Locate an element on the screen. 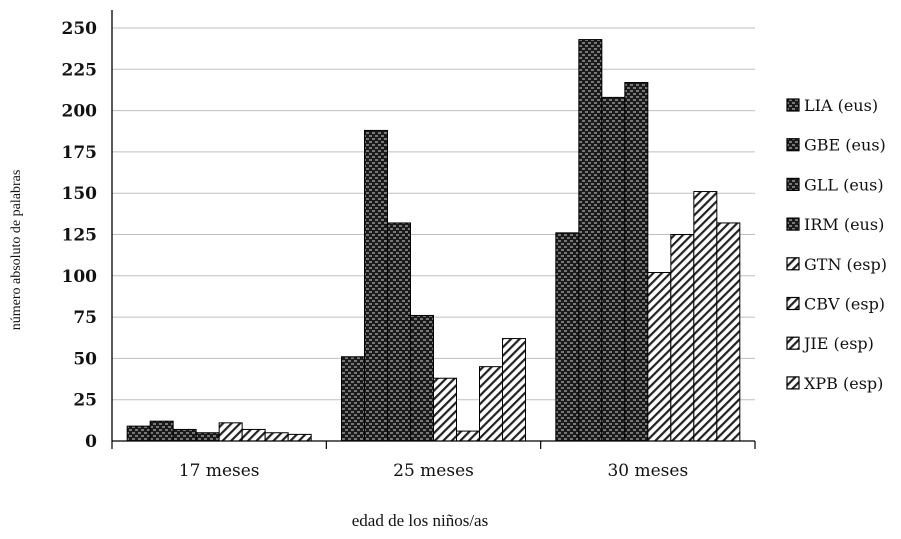 The width and height of the screenshot is (901, 539). x-tick-label: 25 meses is located at coordinates (433, 471).